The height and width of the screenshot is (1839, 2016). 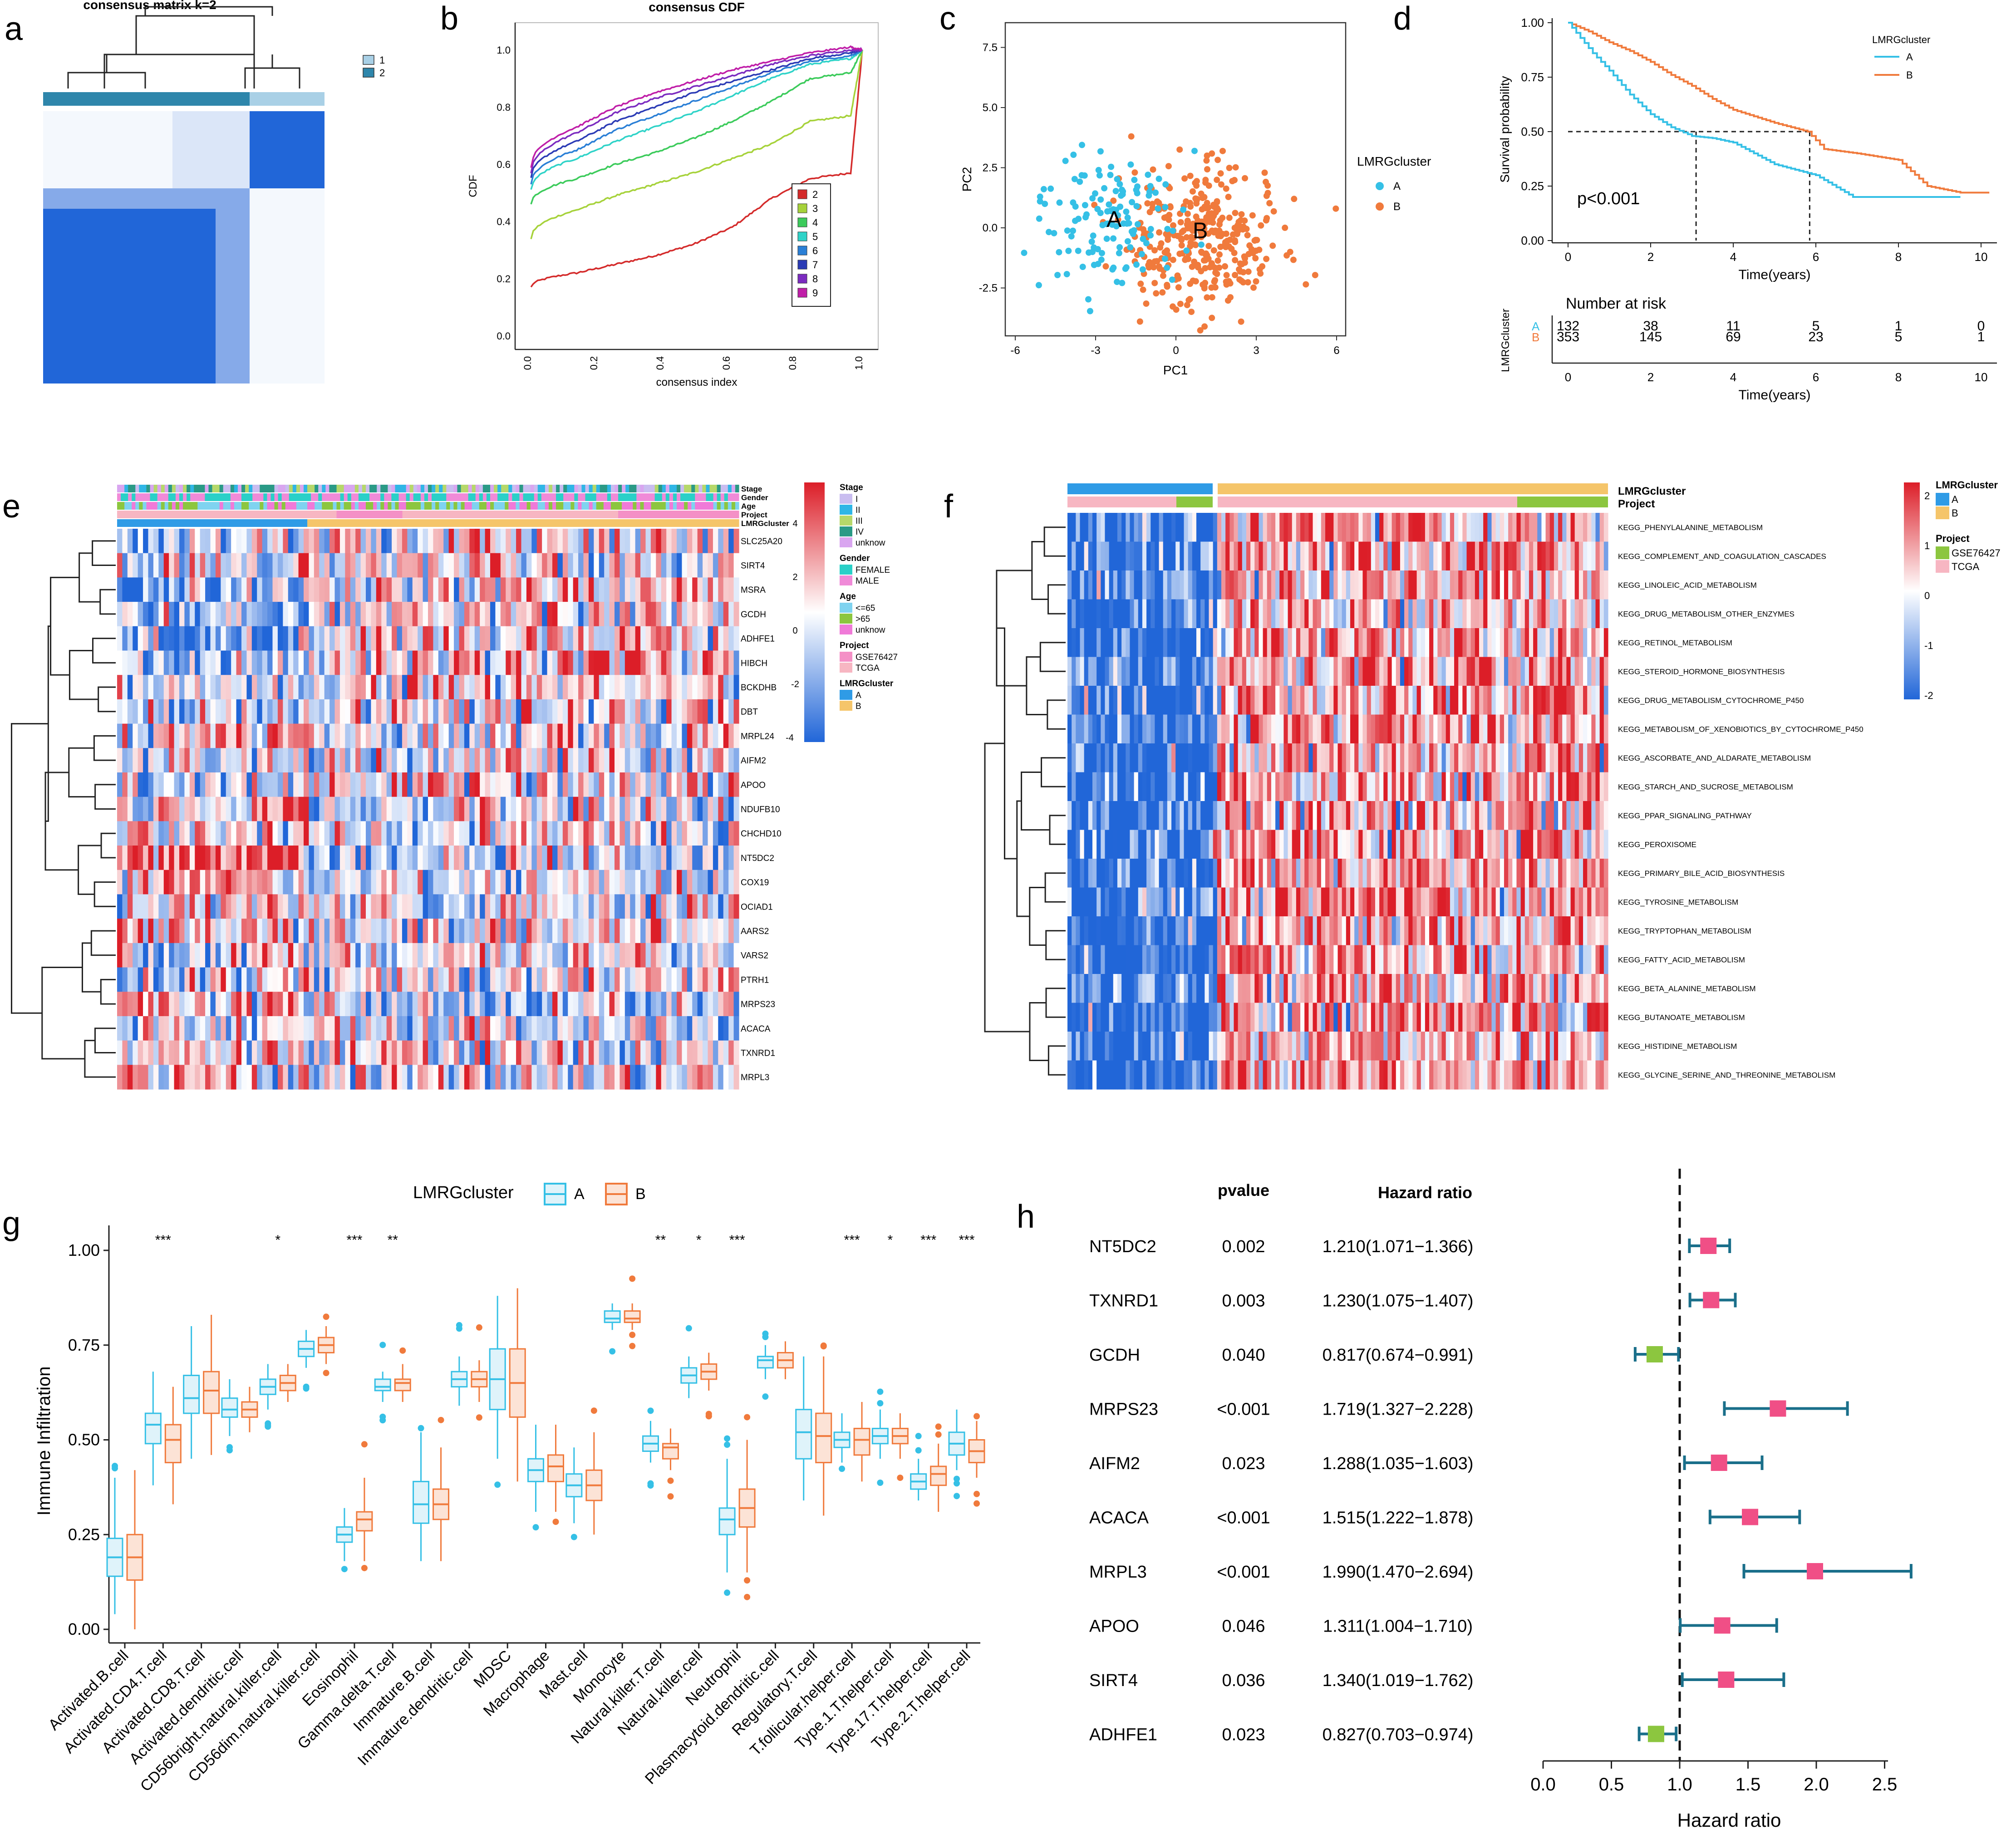 What do you see at coordinates (1562, 502) in the screenshot?
I see `panel-f-annotation-GSE` at bounding box center [1562, 502].